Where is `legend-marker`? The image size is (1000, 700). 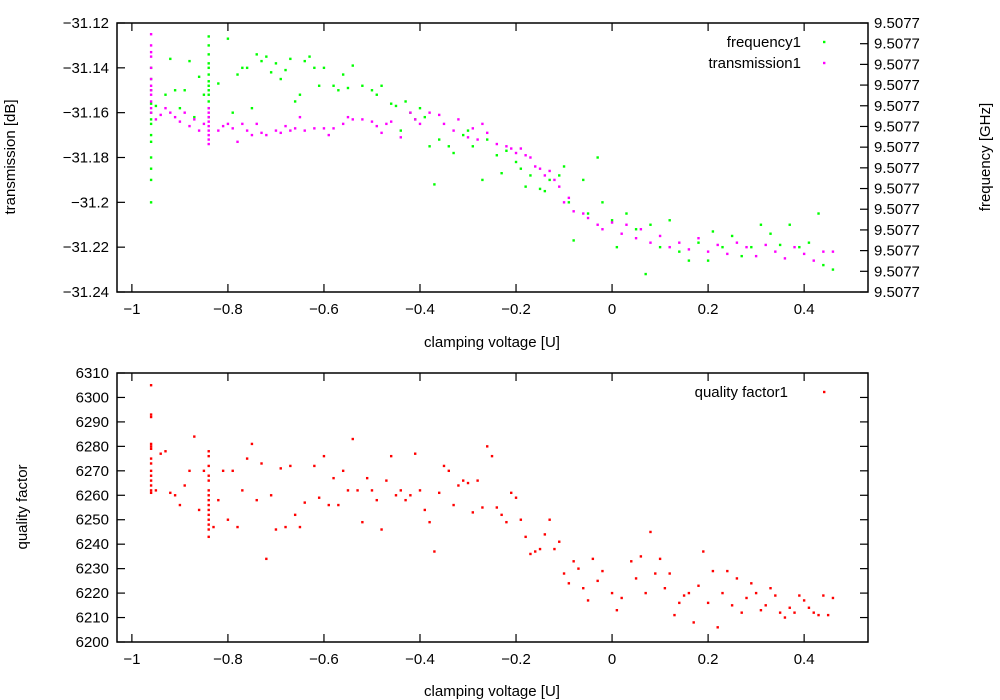
legend-marker is located at coordinates (824, 42).